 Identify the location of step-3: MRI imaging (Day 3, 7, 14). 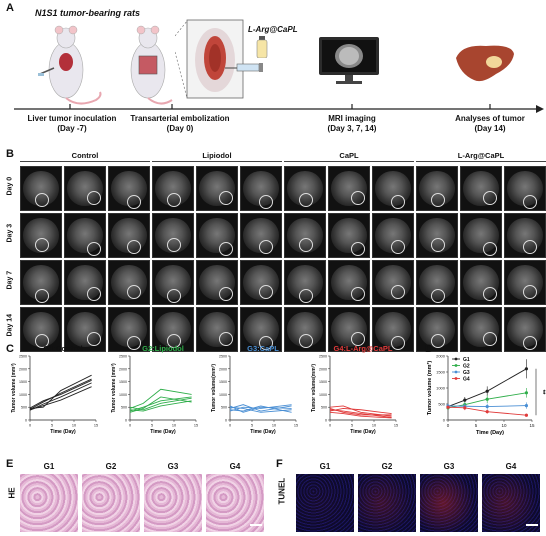
(352, 124).